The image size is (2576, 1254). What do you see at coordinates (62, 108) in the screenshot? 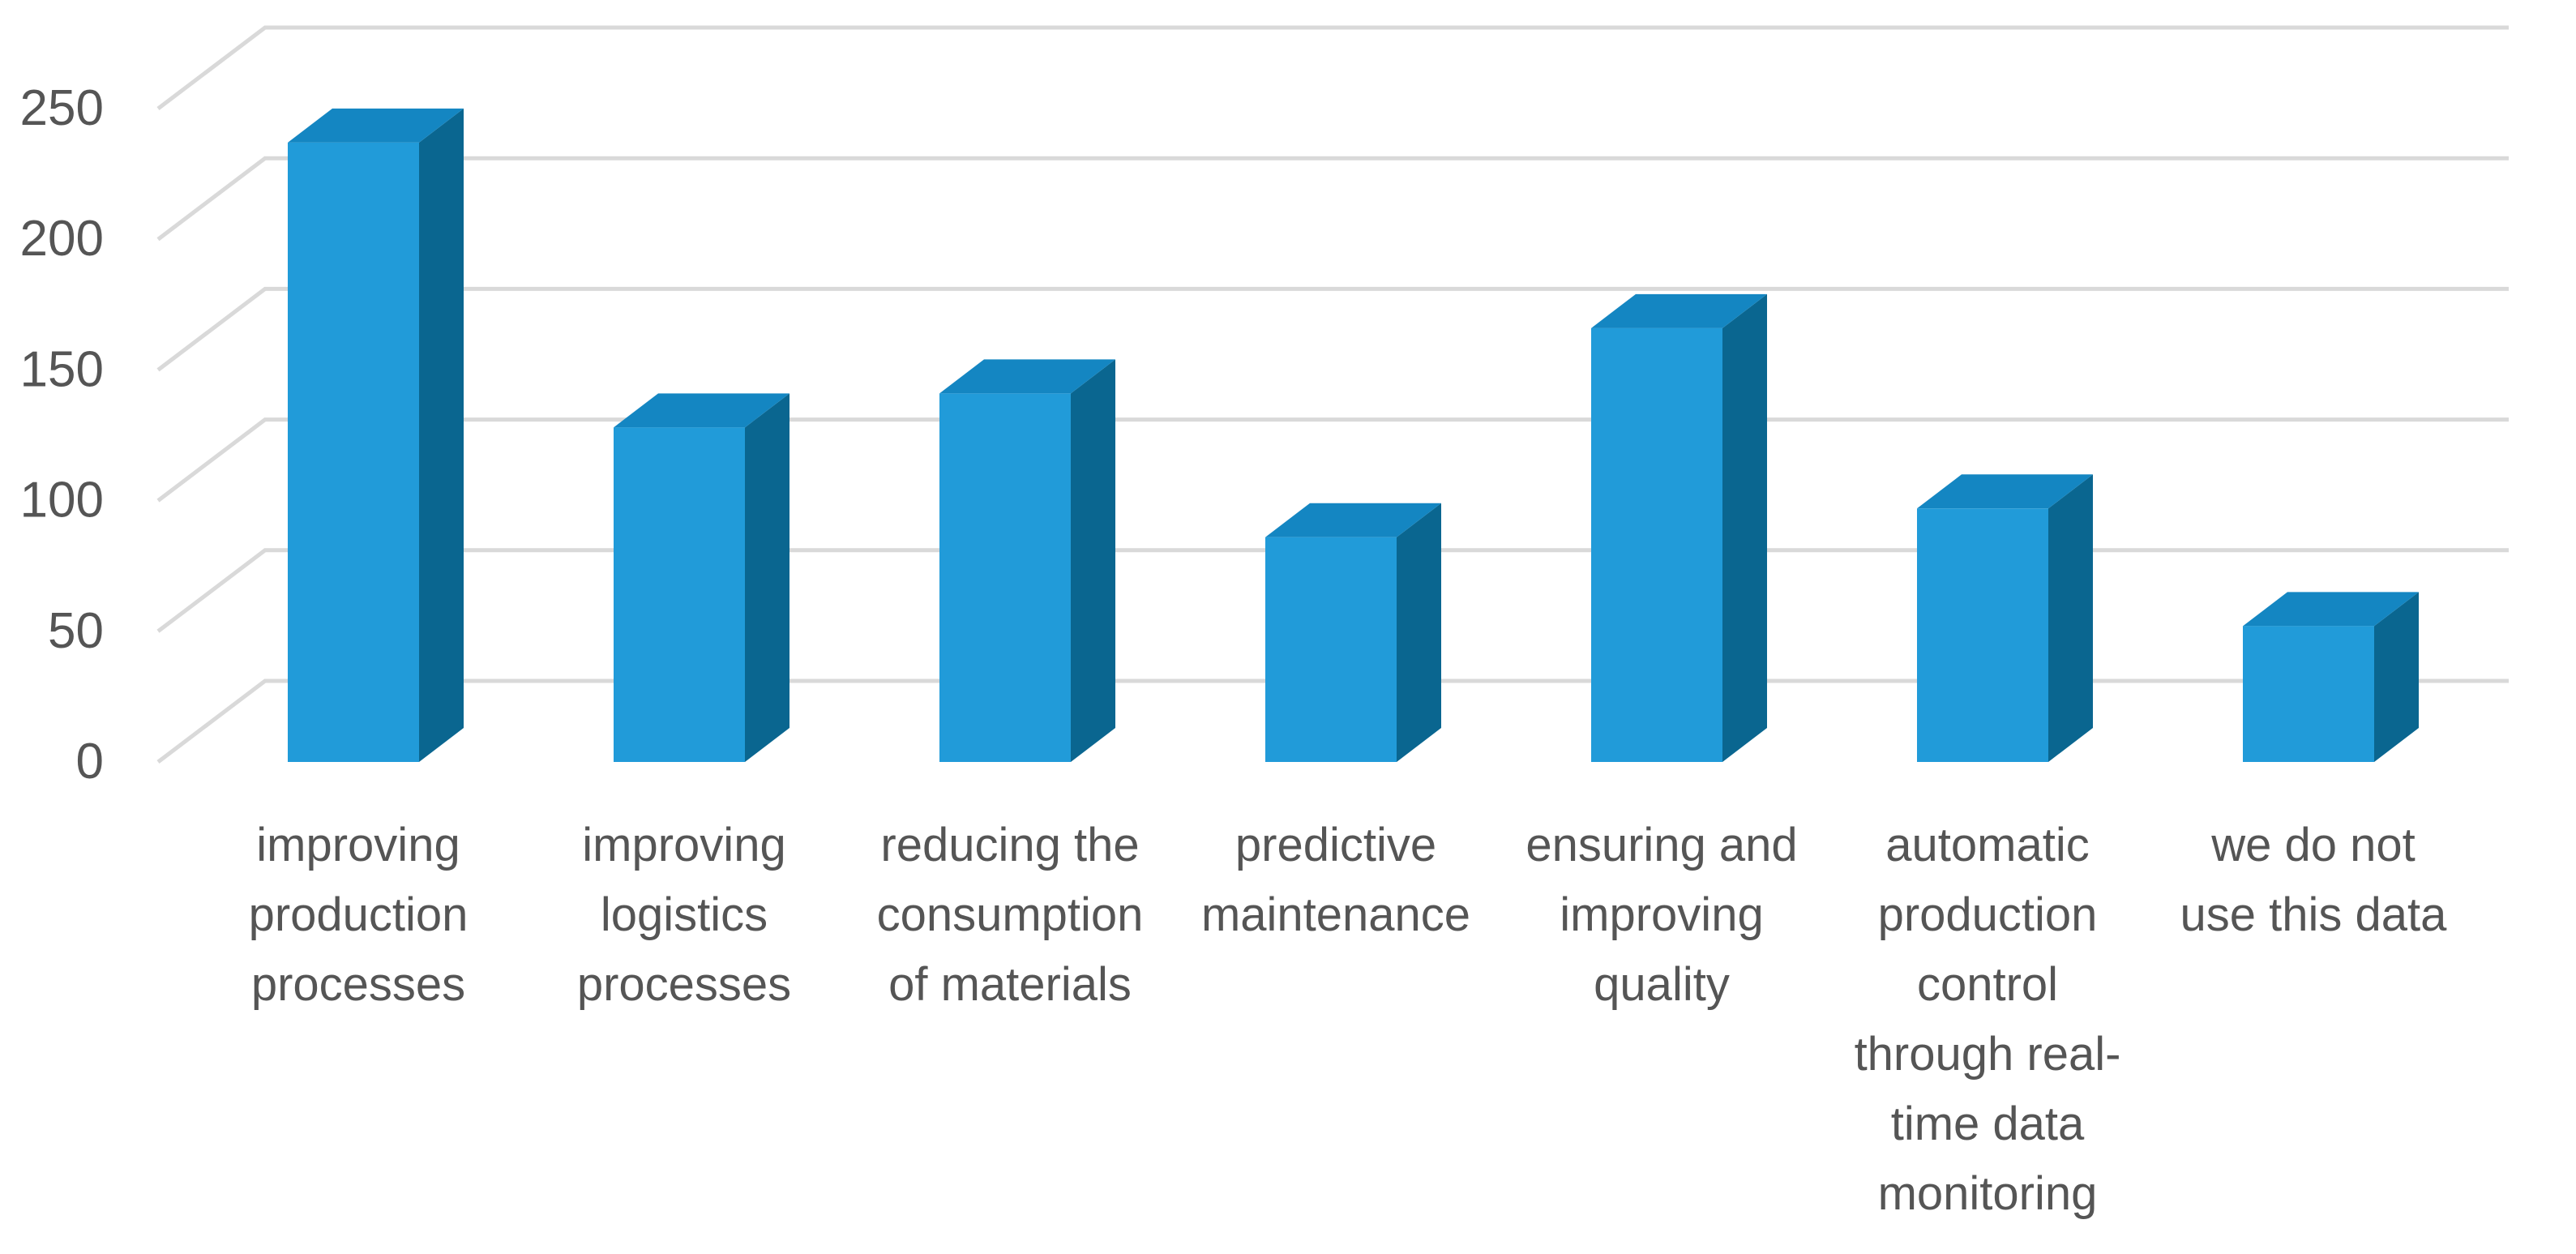
I see `y-tick-label-250: 250` at bounding box center [62, 108].